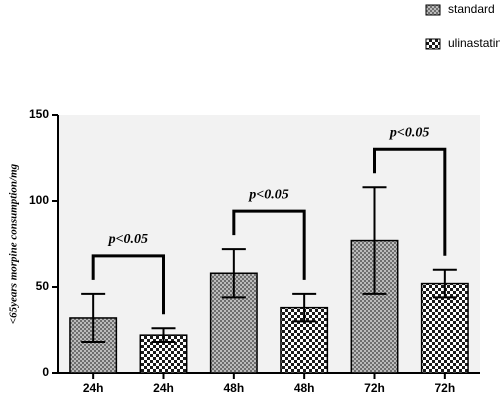  What do you see at coordinates (43, 286) in the screenshot?
I see `y-tick-label: 50` at bounding box center [43, 286].